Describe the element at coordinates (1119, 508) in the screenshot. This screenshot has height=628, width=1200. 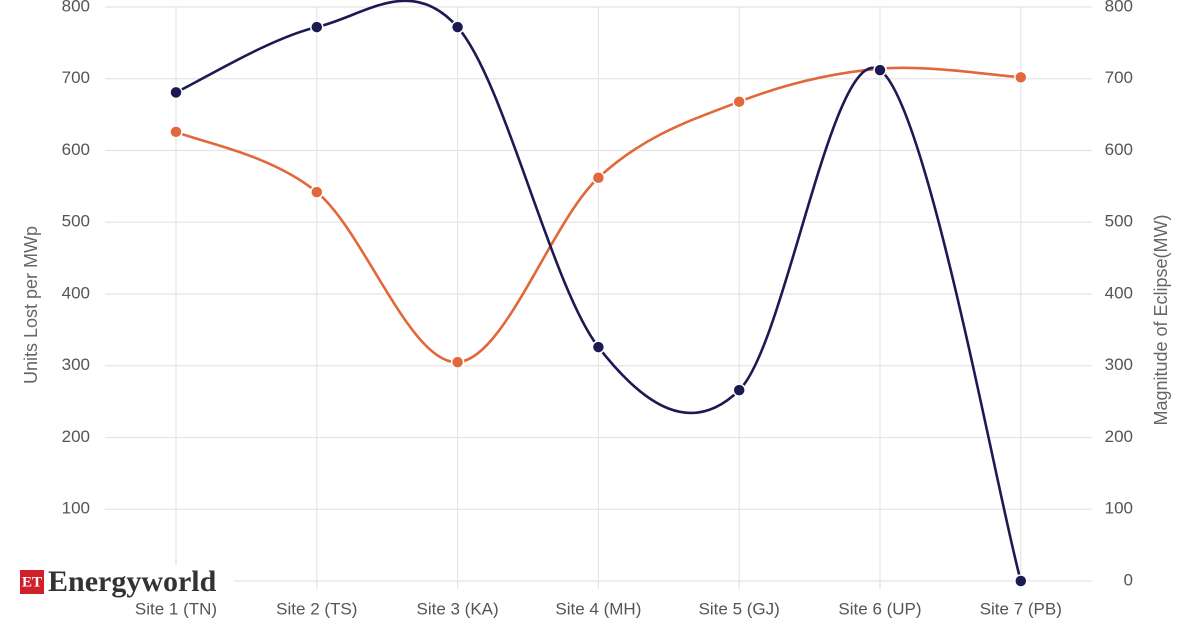
I see `y2-tick-label: 100` at that location.